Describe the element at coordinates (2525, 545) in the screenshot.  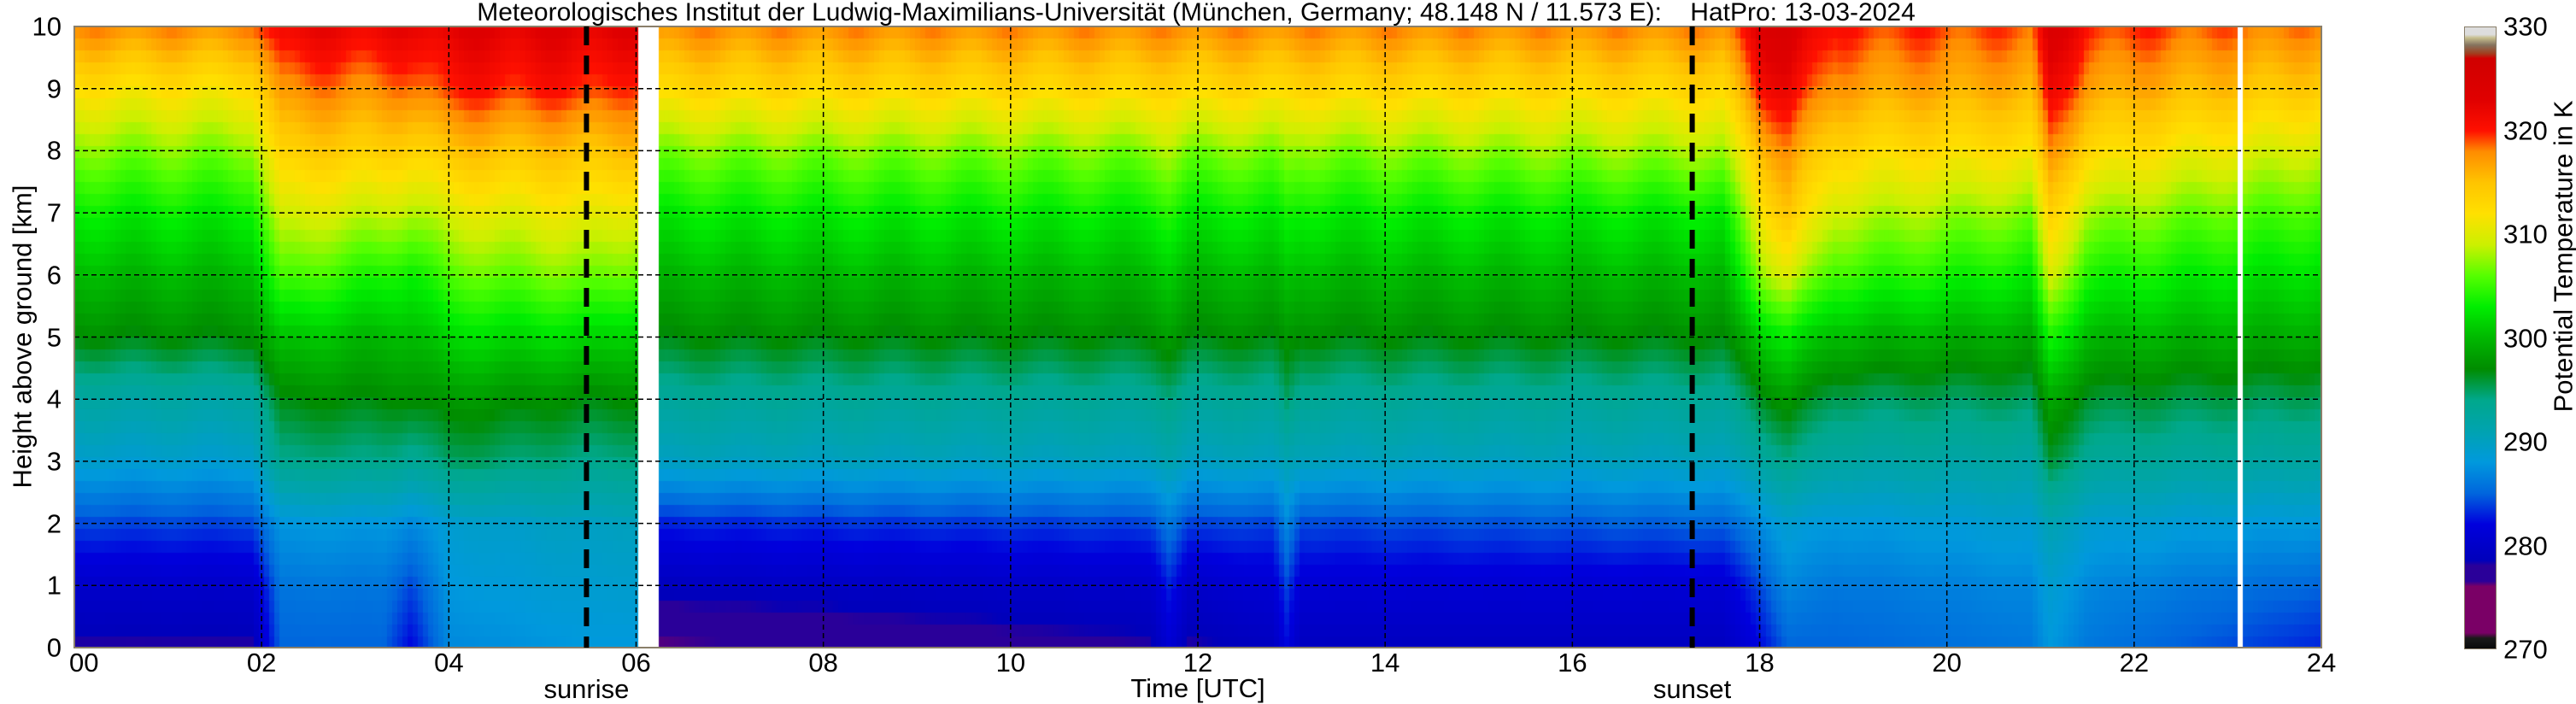
I see `colorbar-tick-label: 280` at that location.